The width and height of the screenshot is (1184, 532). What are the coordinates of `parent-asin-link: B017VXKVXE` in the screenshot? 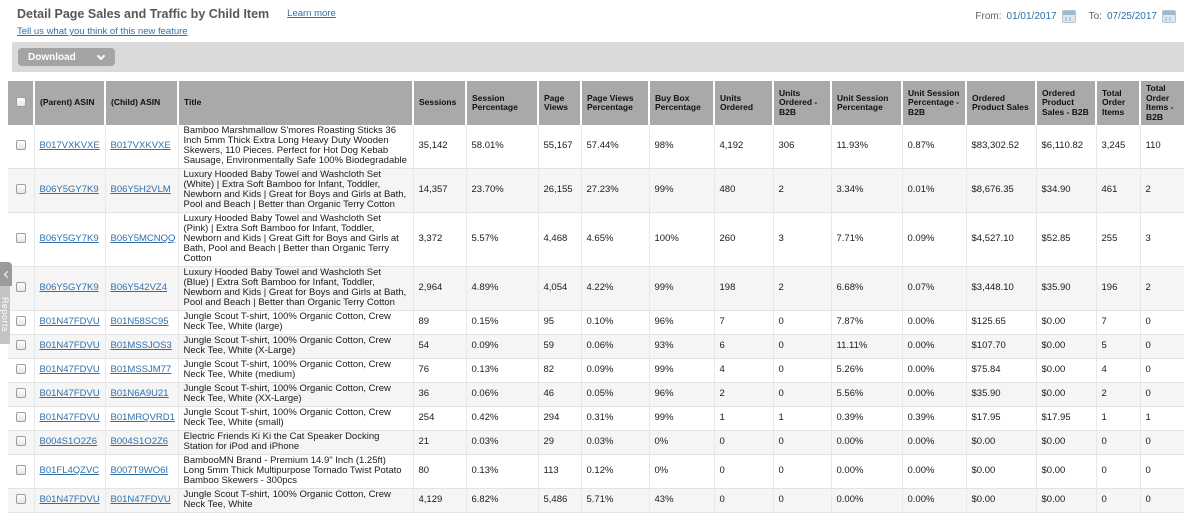 It's located at (69, 145).